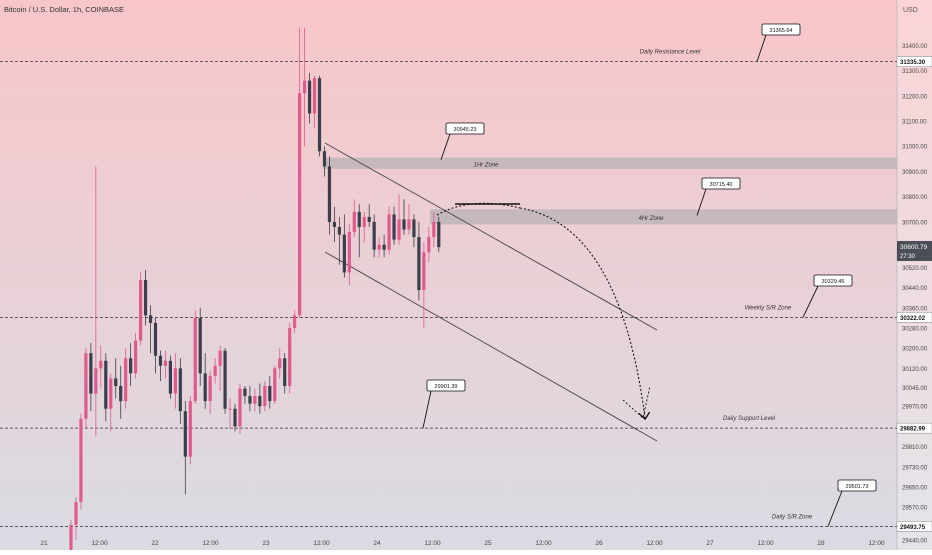 Image resolution: width=932 pixels, height=555 pixels. I want to click on current-price-value: 30600.79, so click(913, 247).